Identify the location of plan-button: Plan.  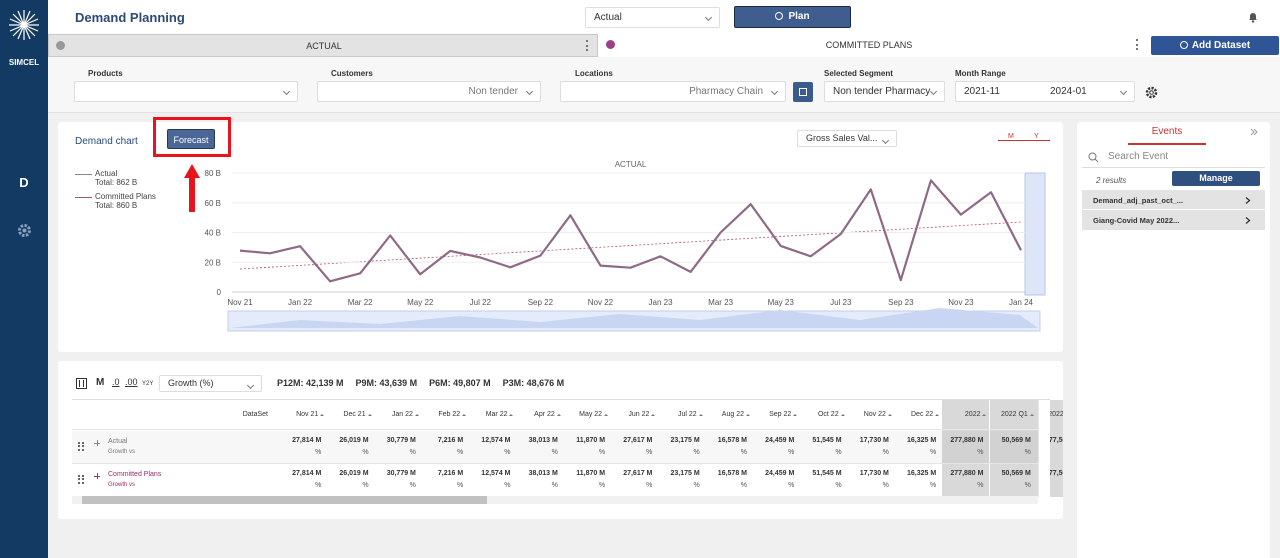
(792, 17).